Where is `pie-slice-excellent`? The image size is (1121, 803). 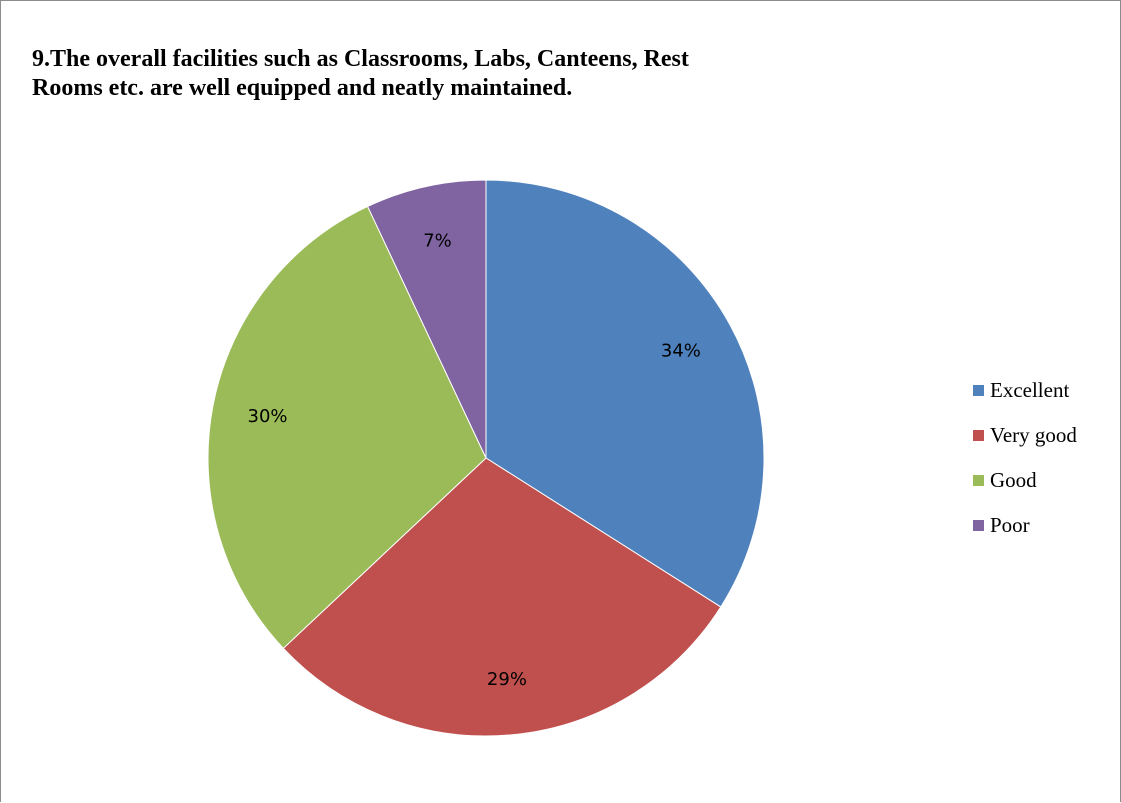
pie-slice-excellent is located at coordinates (625, 393).